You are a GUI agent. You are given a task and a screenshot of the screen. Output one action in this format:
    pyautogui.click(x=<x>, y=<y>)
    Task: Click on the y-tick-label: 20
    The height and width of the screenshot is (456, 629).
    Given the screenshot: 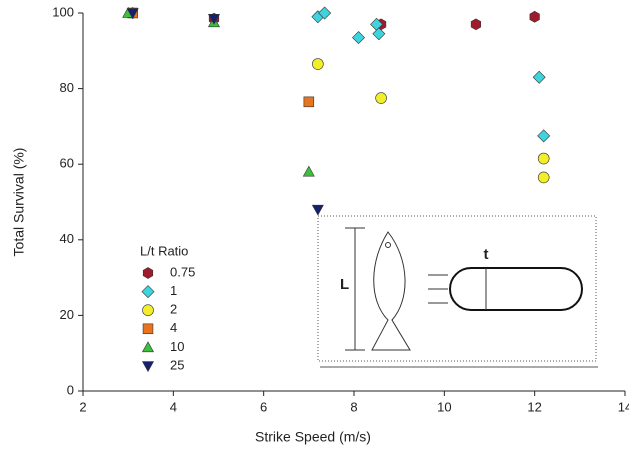 What is the action you would take?
    pyautogui.click(x=67, y=314)
    